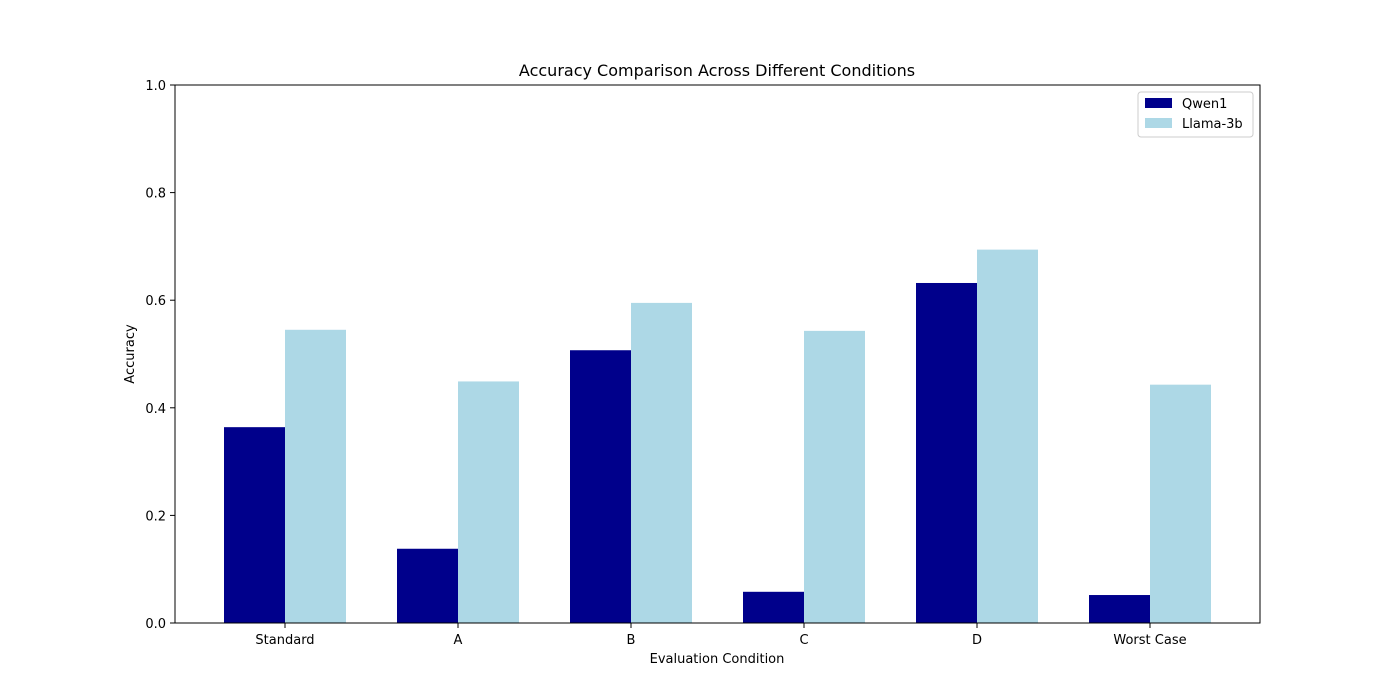 The width and height of the screenshot is (1400, 700). What do you see at coordinates (160, 355) in the screenshot?
I see `y-ticks: 0.0 0.2 0.4 0.6 0.8 1.0` at bounding box center [160, 355].